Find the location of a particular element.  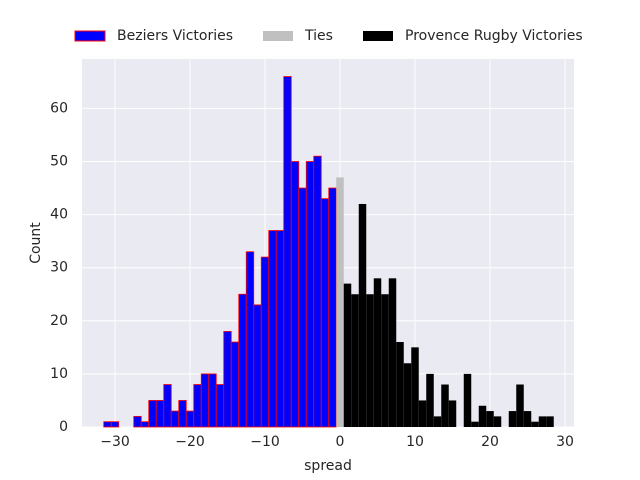

x-tick-label: 30 is located at coordinates (565, 442).